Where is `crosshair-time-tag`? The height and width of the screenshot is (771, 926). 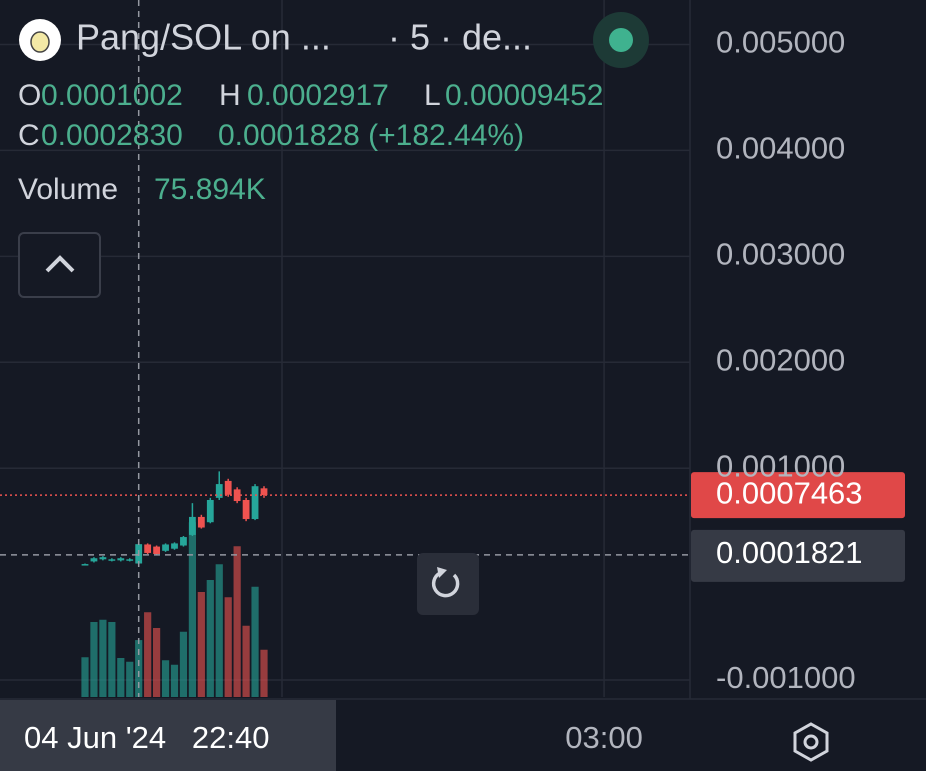 crosshair-time-tag is located at coordinates (168, 735).